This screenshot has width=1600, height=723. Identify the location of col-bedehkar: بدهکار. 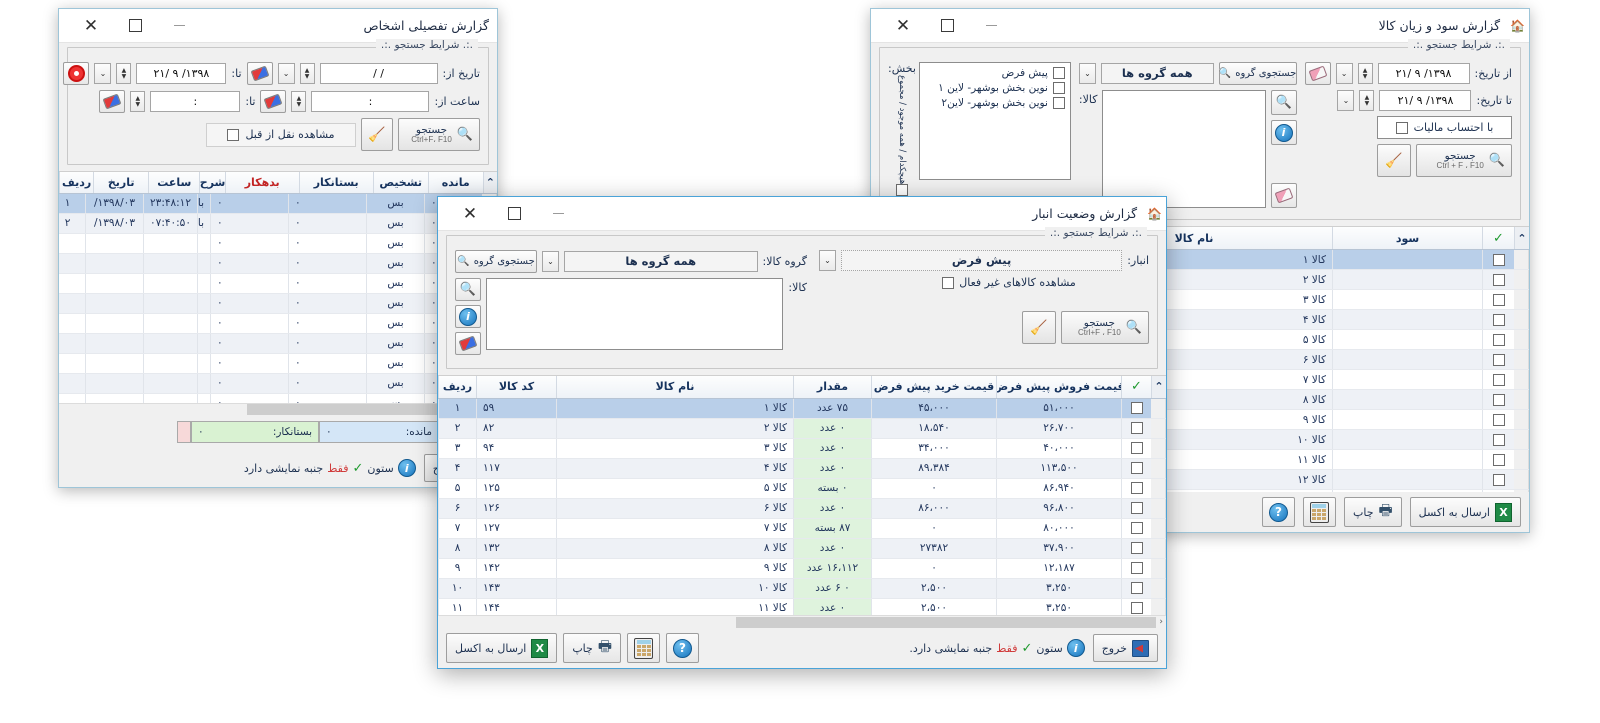
(261, 182).